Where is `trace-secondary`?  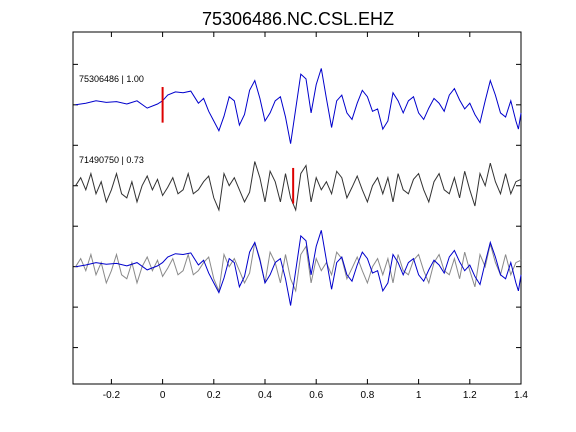 trace-secondary is located at coordinates (298, 186).